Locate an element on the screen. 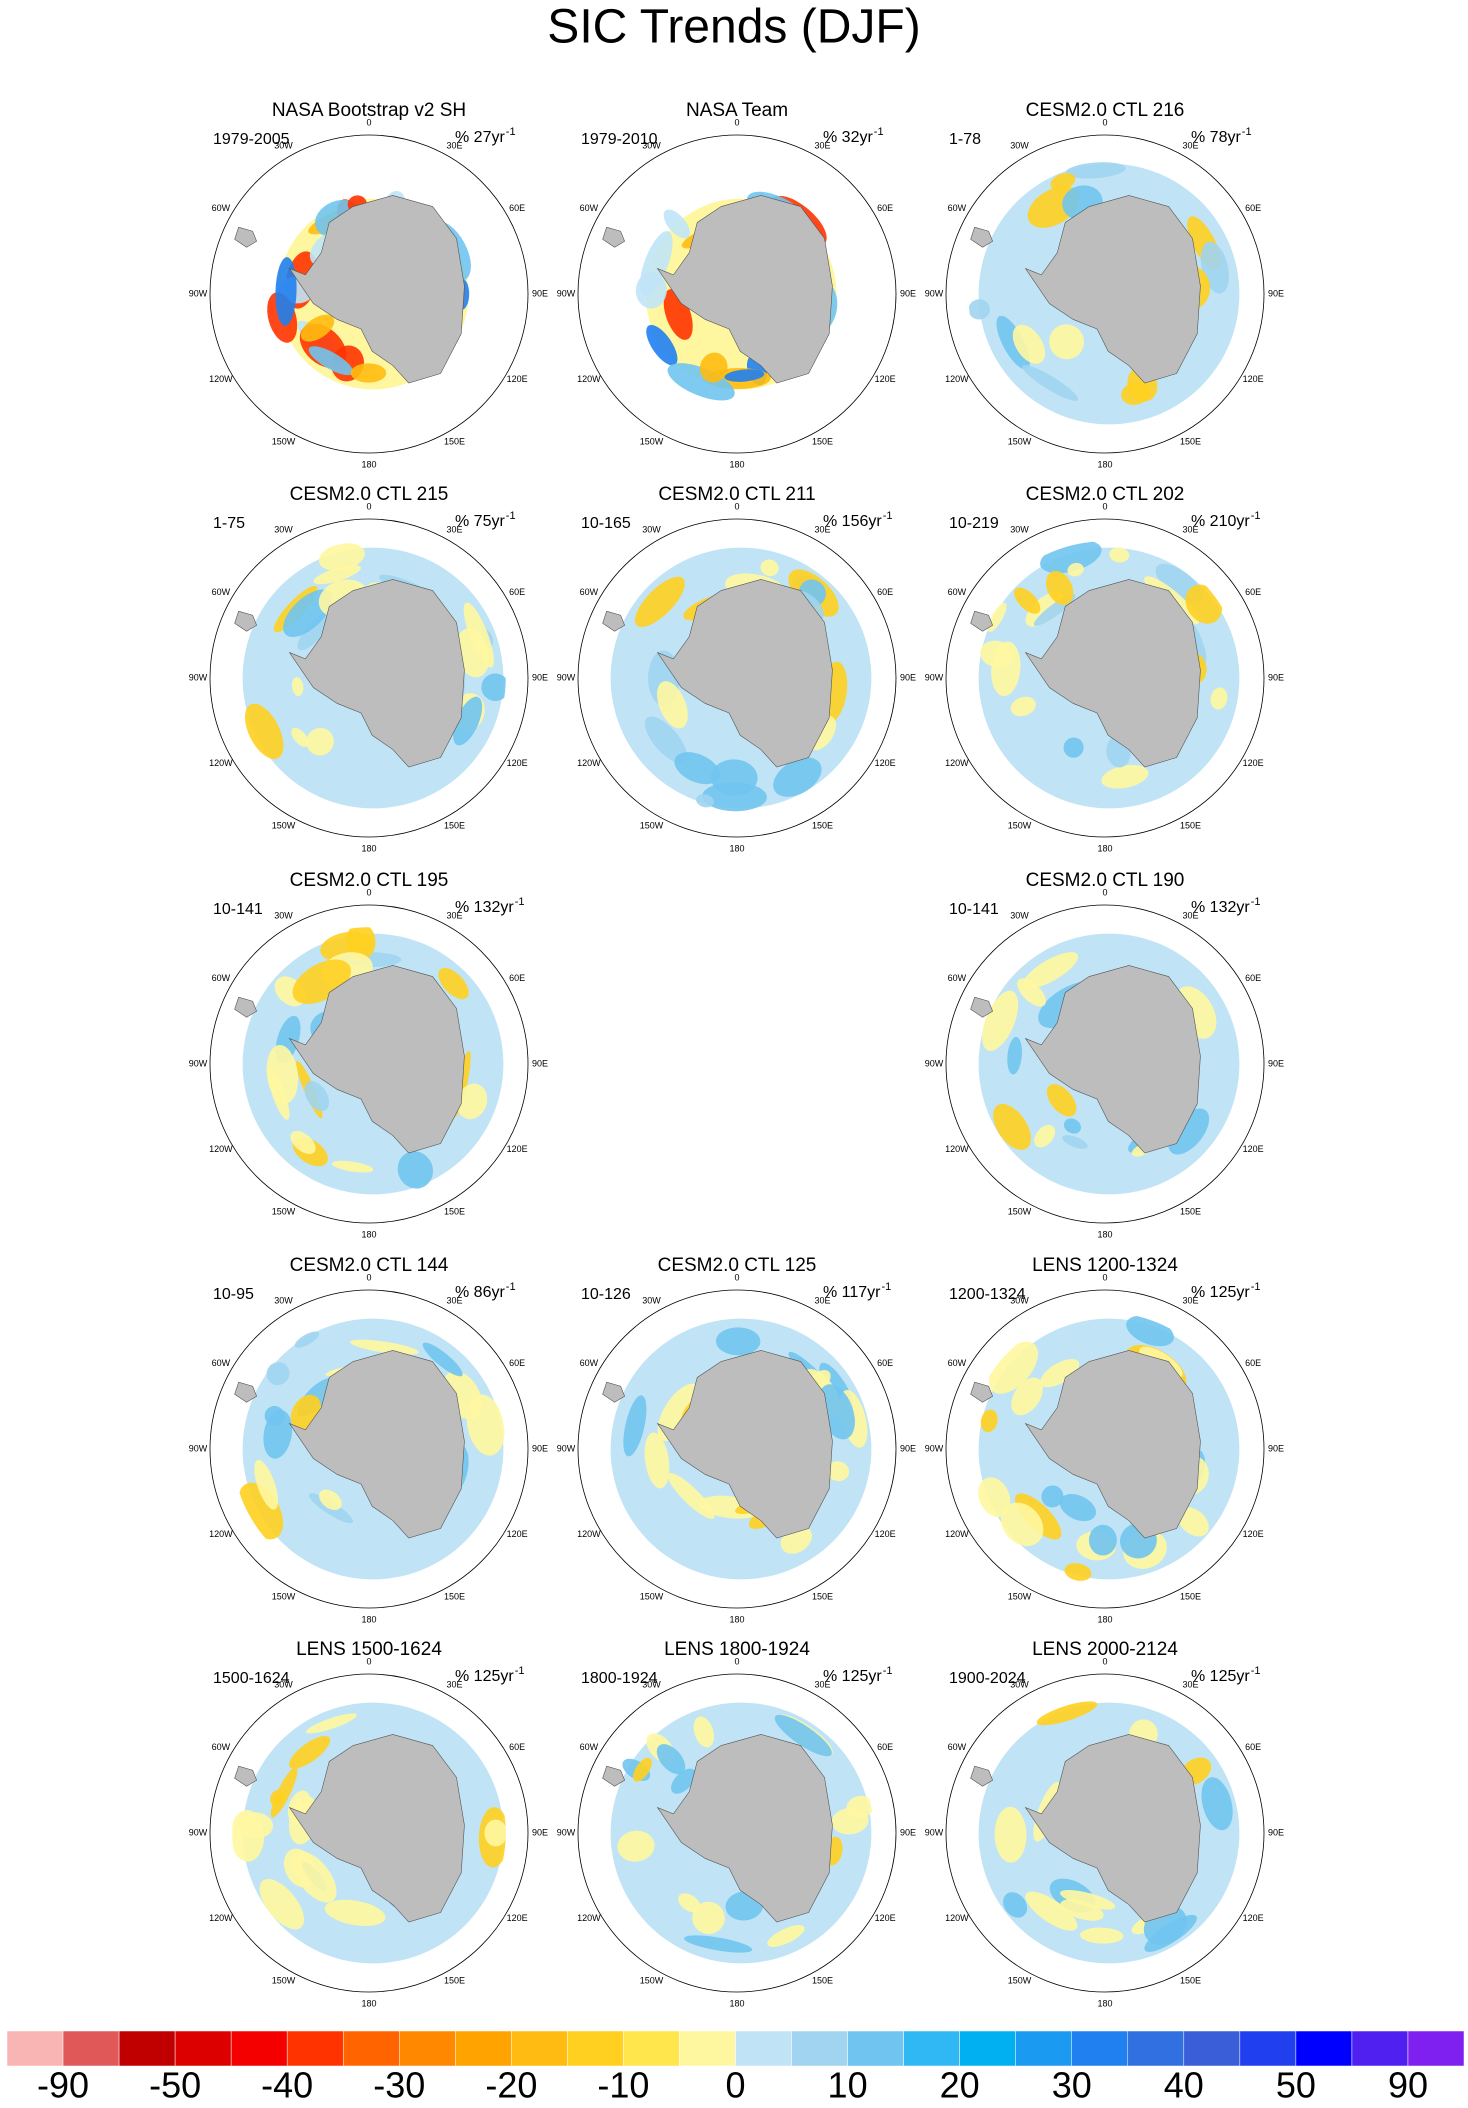 The width and height of the screenshot is (1468, 2108). panel-units: % 156yr is located at coordinates (852, 521).